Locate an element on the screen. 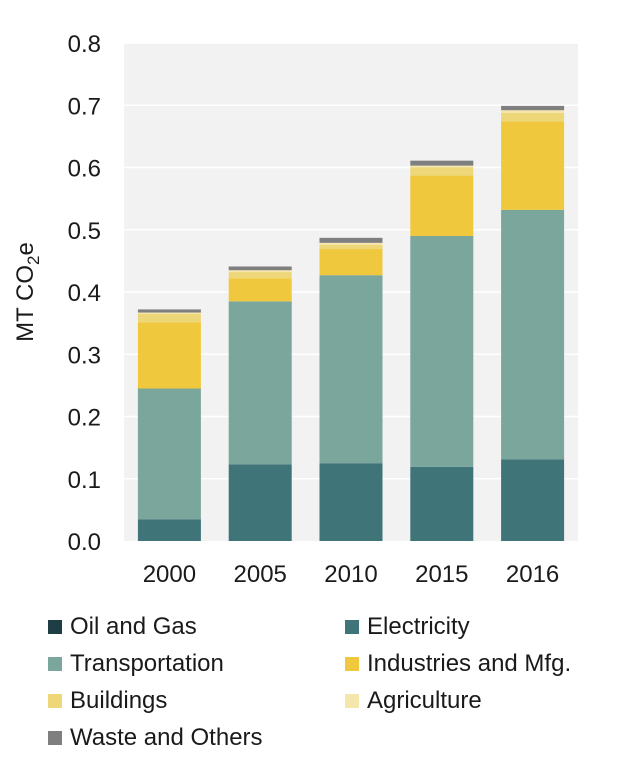 This screenshot has height=769, width=634. legend-item: Transportation is located at coordinates (196, 664).